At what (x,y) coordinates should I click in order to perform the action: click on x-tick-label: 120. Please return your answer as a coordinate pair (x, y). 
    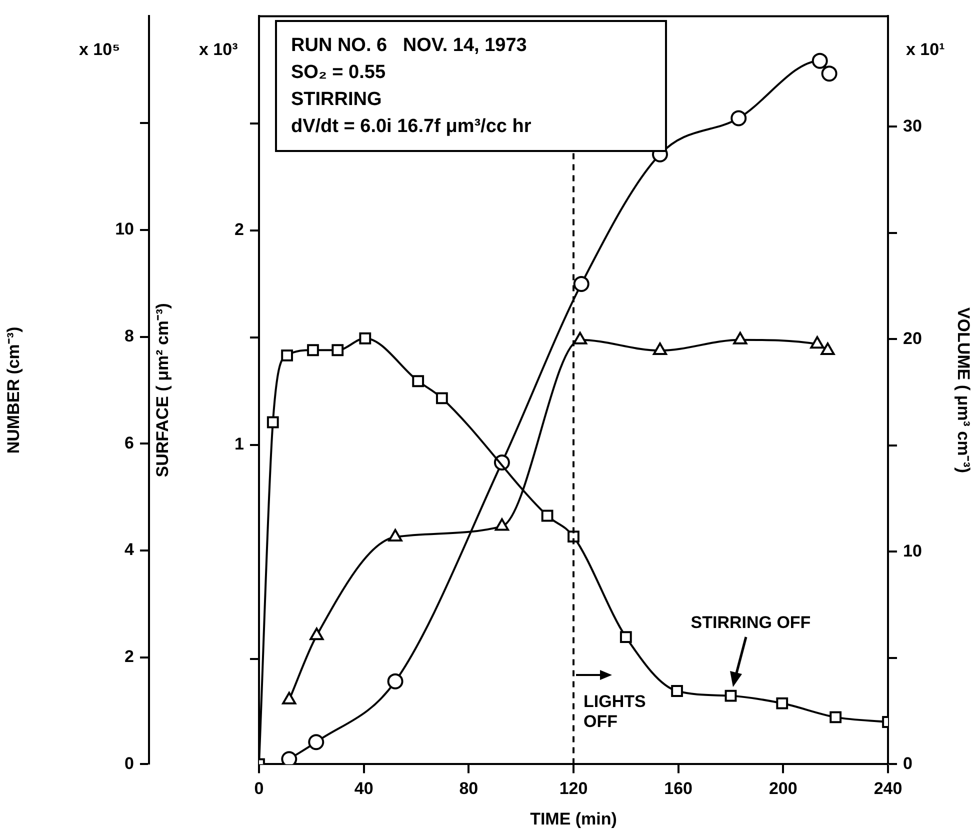
    Looking at the image, I should click on (573, 788).